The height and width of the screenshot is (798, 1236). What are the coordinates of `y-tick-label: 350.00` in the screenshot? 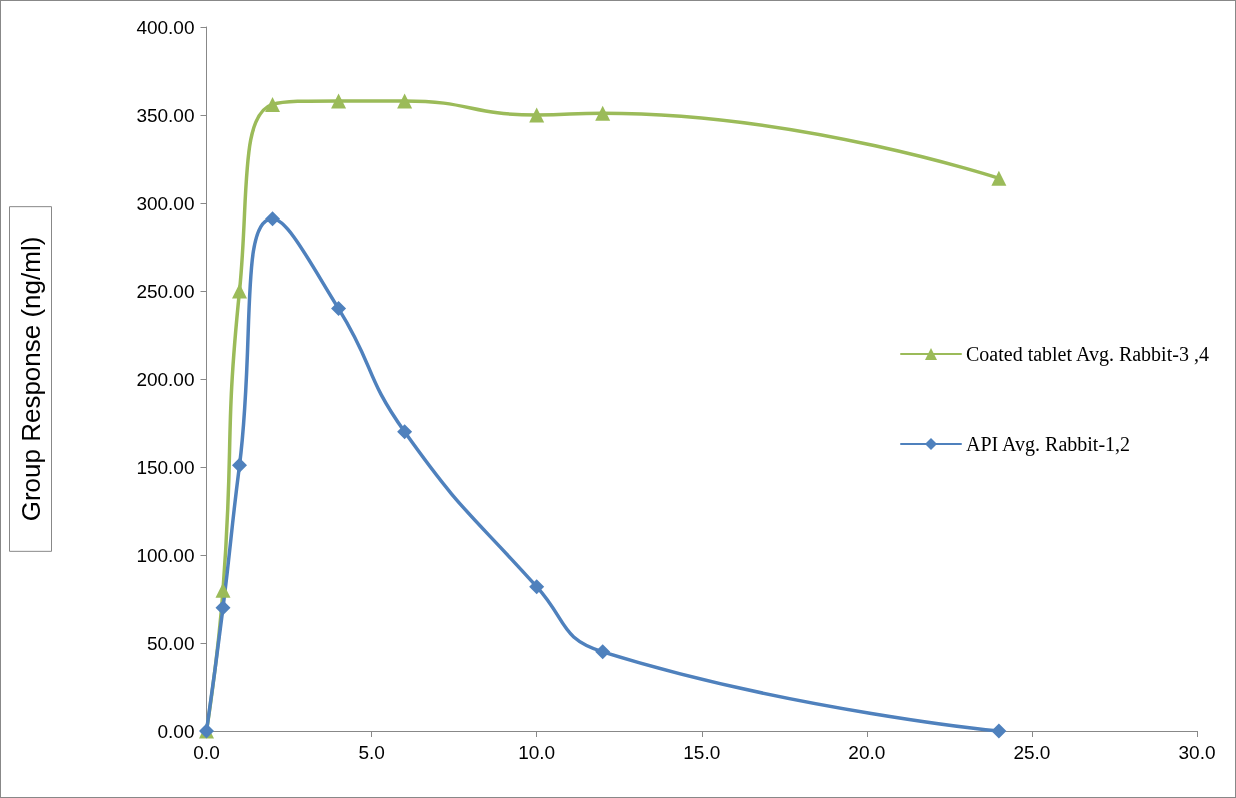 It's located at (165, 115).